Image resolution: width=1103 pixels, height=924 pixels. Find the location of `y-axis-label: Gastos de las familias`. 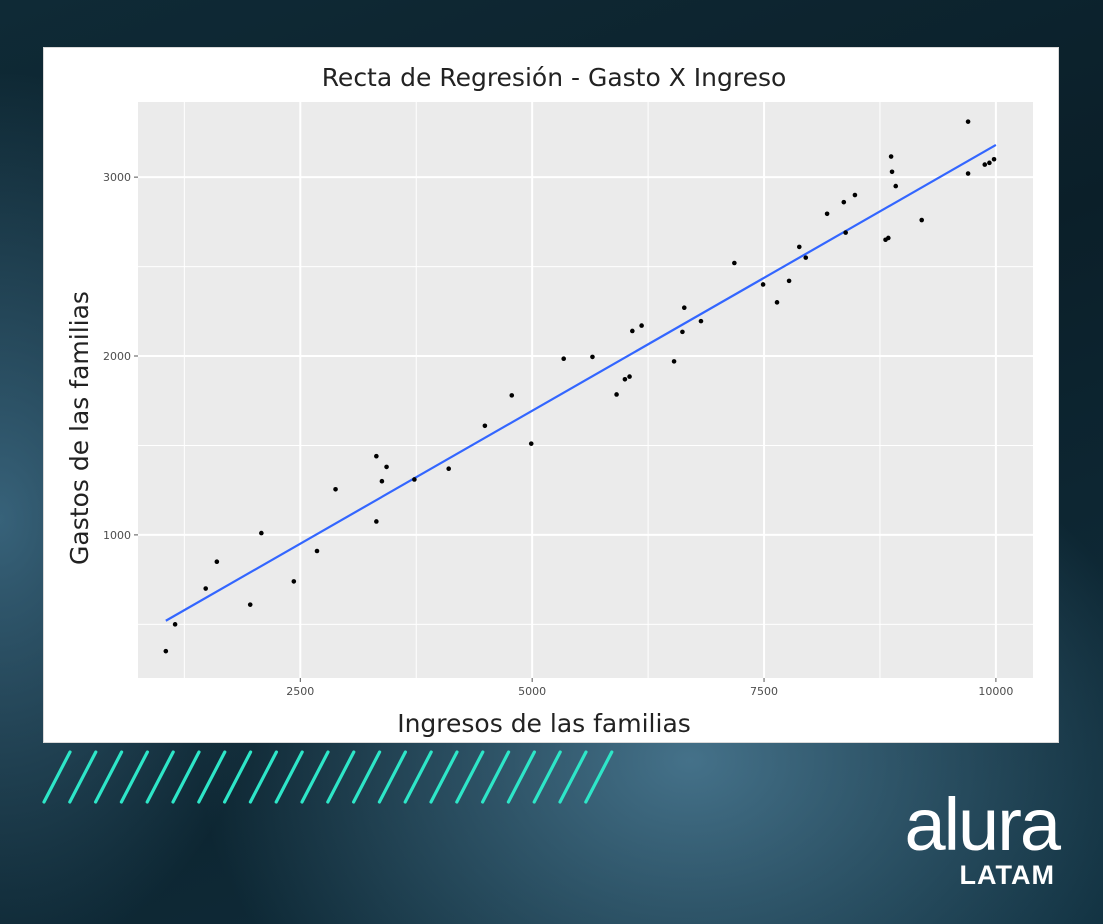

y-axis-label: Gastos de las familias is located at coordinates (79, 428).